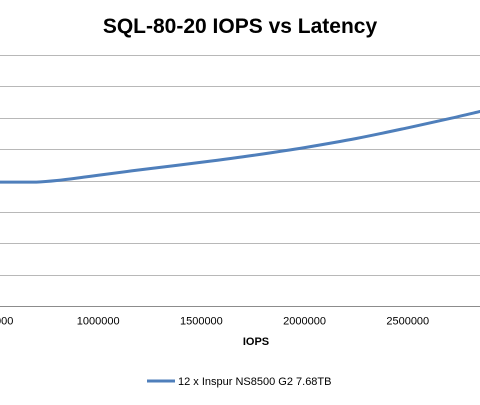 The image size is (480, 405). I want to click on x-axis-label: IOPS, so click(256, 342).